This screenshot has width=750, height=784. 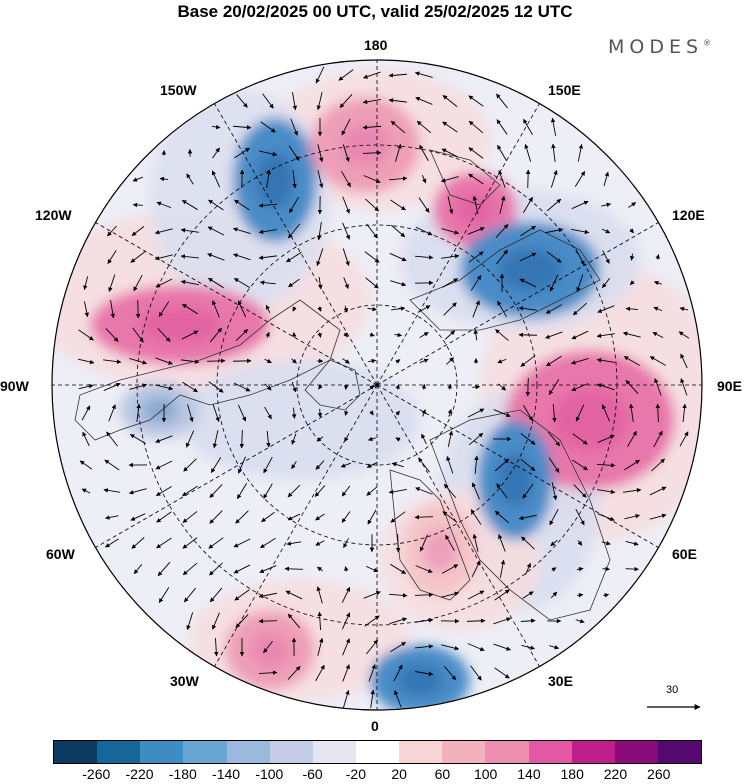 I want to click on label-60w: 60W, so click(x=60, y=554).